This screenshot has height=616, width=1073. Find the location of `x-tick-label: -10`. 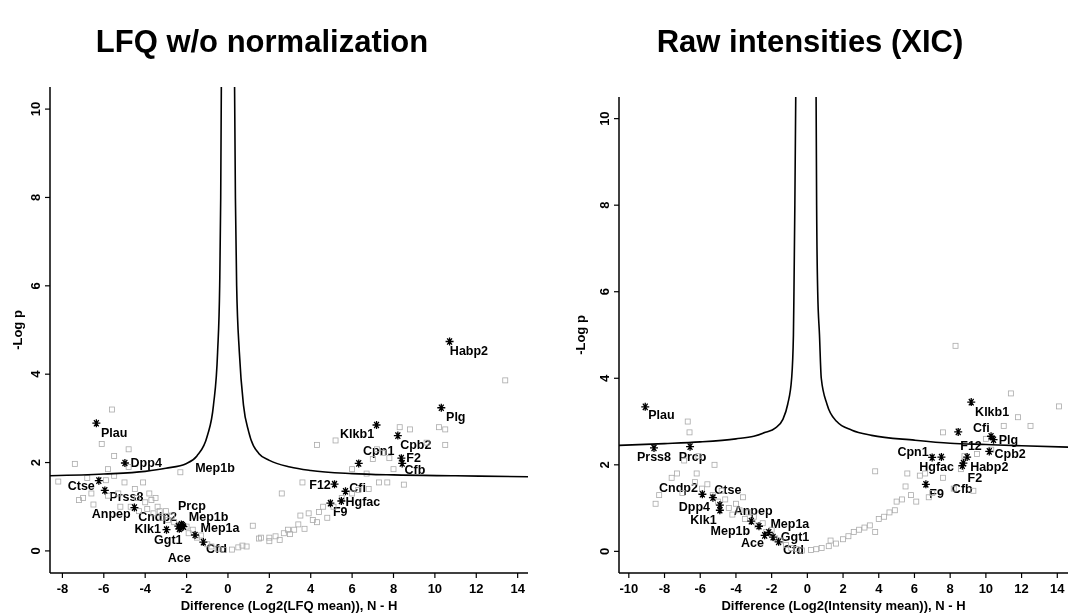

x-tick-label: -10 is located at coordinates (629, 588).